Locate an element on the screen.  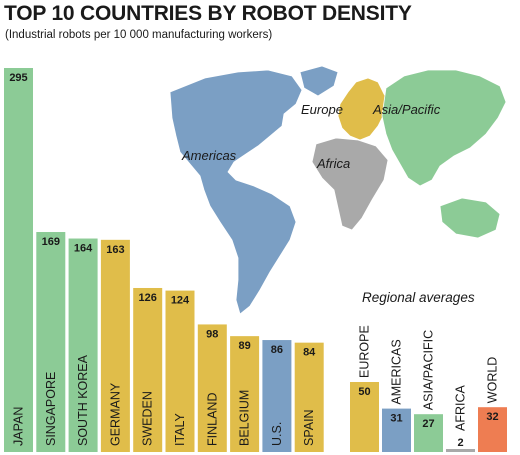
bar-label-japan: JAPAN is located at coordinates (19, 426).